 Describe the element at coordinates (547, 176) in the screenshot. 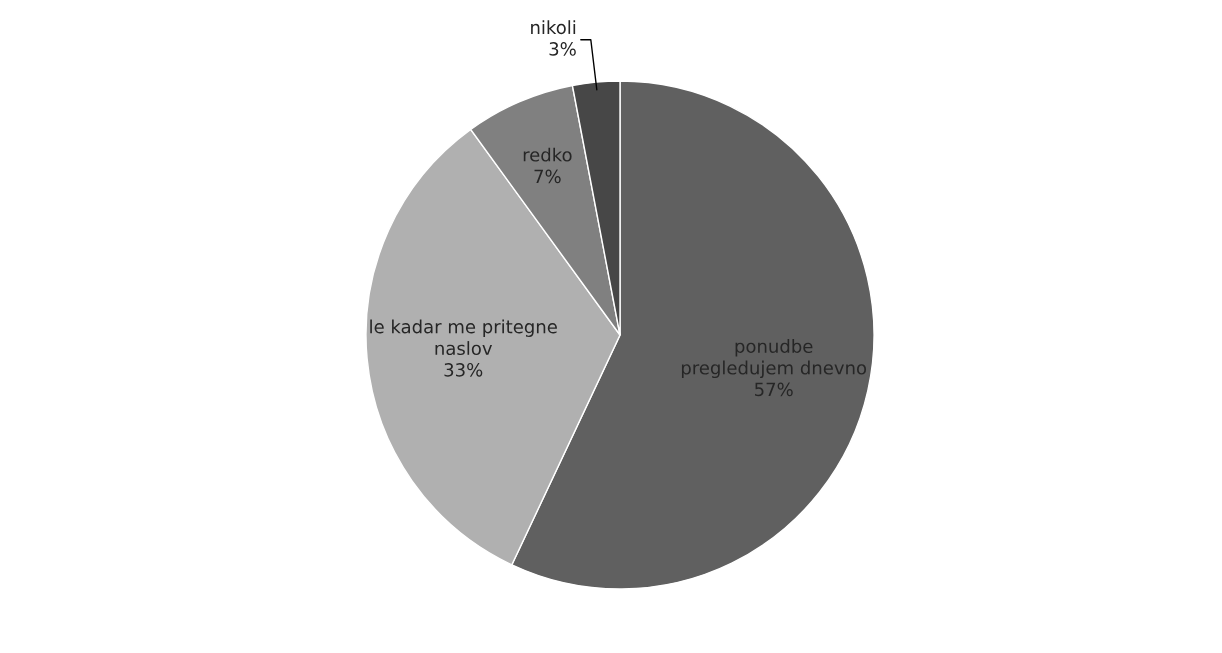

I see `data-label: 7%` at that location.